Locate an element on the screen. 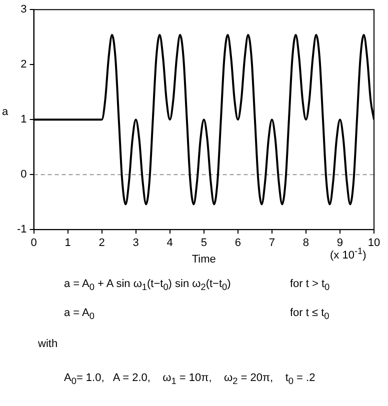  y-tick-label: 2 is located at coordinates (23, 64).